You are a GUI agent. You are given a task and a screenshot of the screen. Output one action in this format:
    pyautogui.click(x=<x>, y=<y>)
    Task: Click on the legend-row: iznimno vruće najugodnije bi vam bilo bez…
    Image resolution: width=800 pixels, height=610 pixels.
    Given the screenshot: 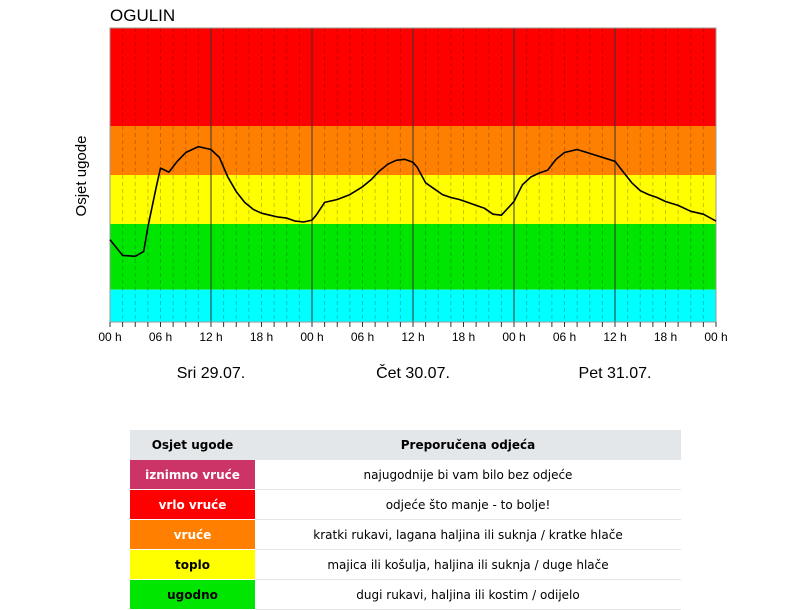 What is the action you would take?
    pyautogui.click(x=405, y=475)
    